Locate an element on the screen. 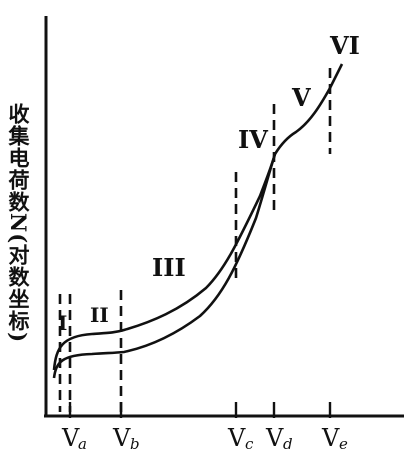 The height and width of the screenshot is (455, 407). voltage-label-e: V e is located at coordinates (334, 438).